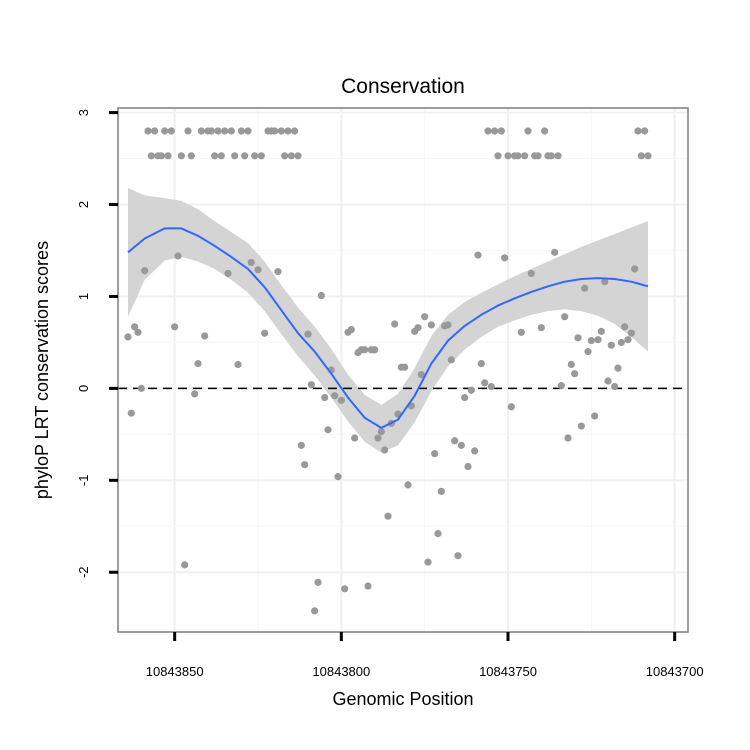 This screenshot has height=750, width=750. What do you see at coordinates (403, 86) in the screenshot?
I see `chart-title: Conservation` at bounding box center [403, 86].